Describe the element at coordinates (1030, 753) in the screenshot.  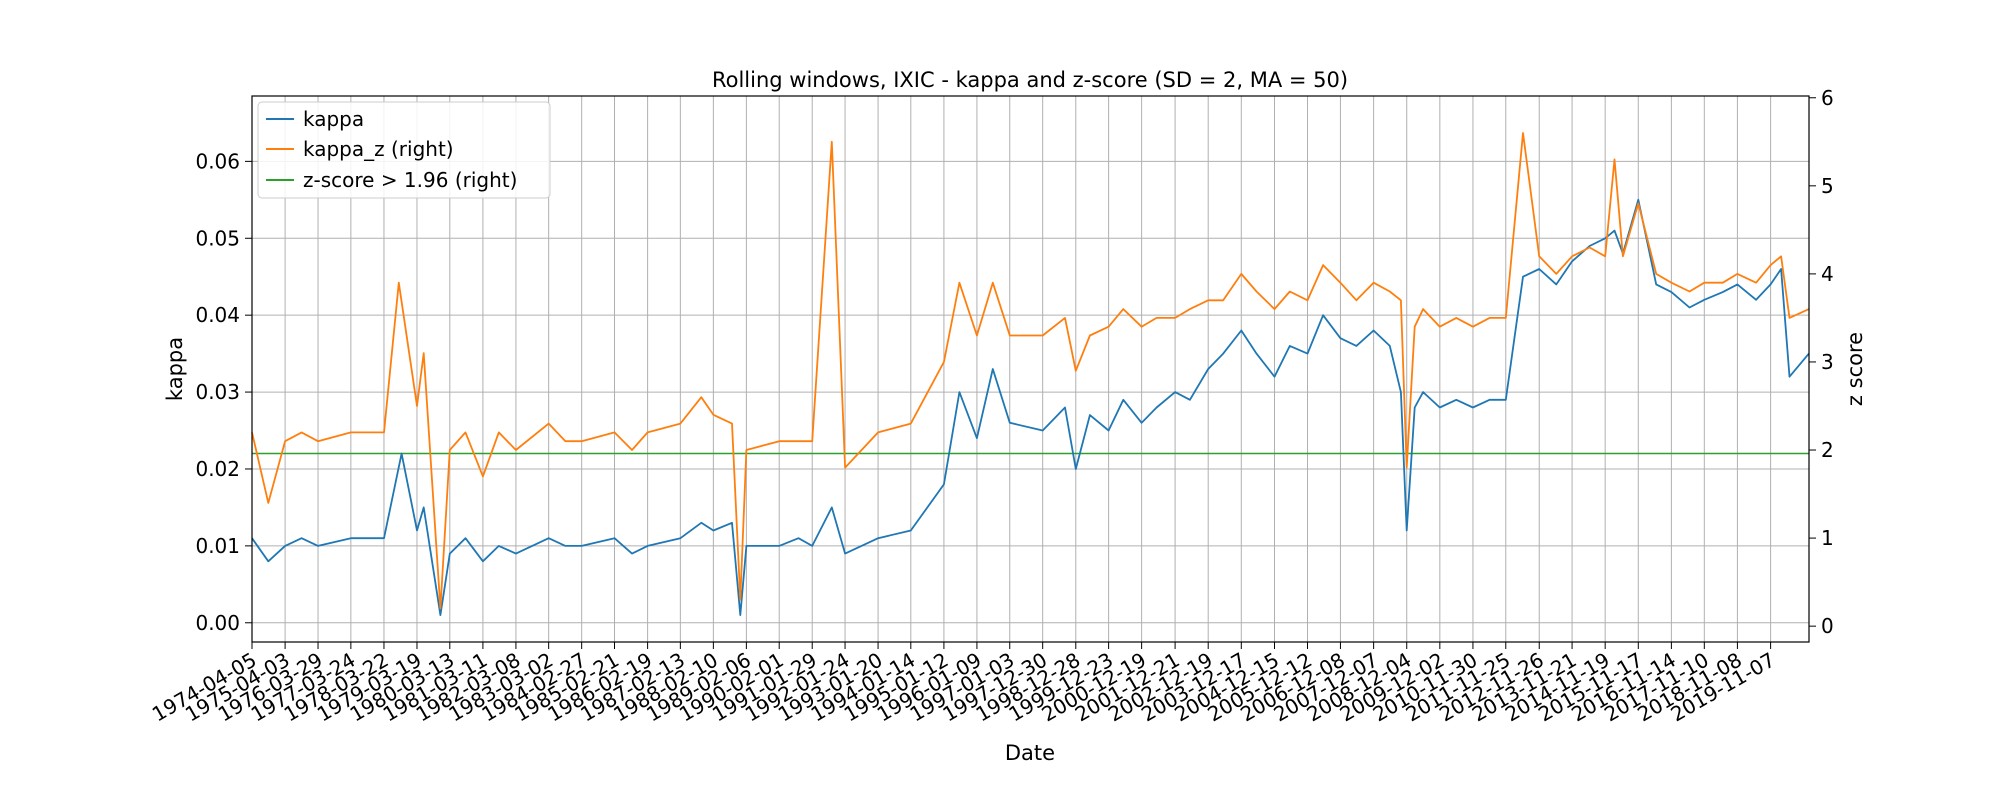
I see `x-axis-label: Date` at that location.